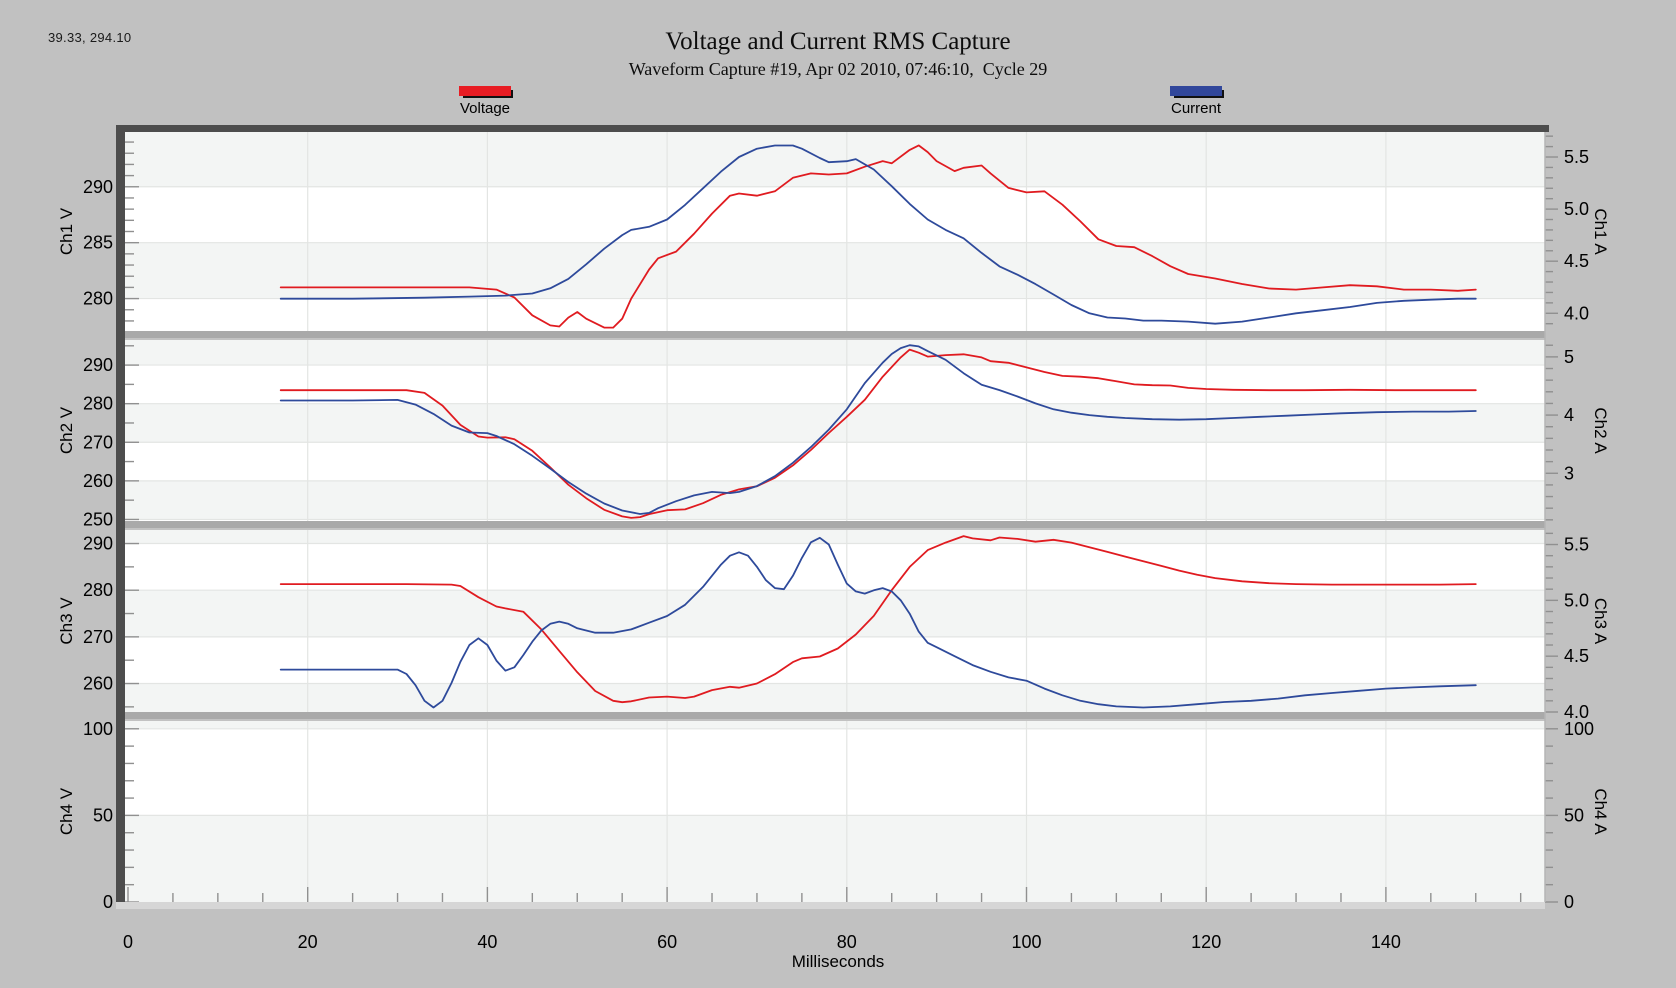 This screenshot has width=1676, height=988. I want to click on legend-voltage-label: Voltage, so click(485, 108).